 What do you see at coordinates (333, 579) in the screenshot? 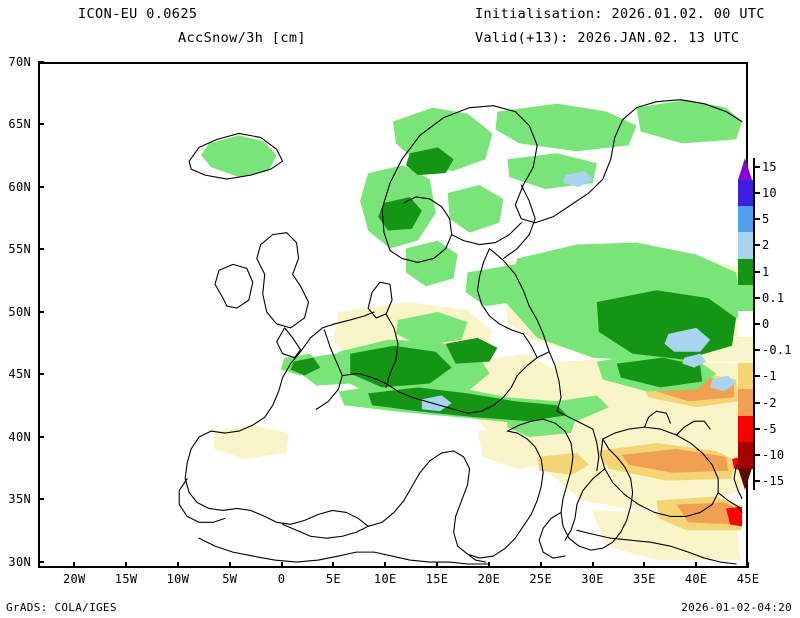
I see `x-axis-label: 5E` at bounding box center [333, 579].